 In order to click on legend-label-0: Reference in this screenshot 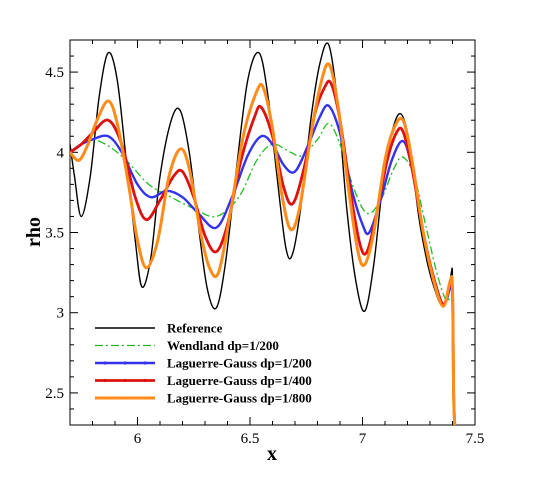, I will do `click(195, 328)`.